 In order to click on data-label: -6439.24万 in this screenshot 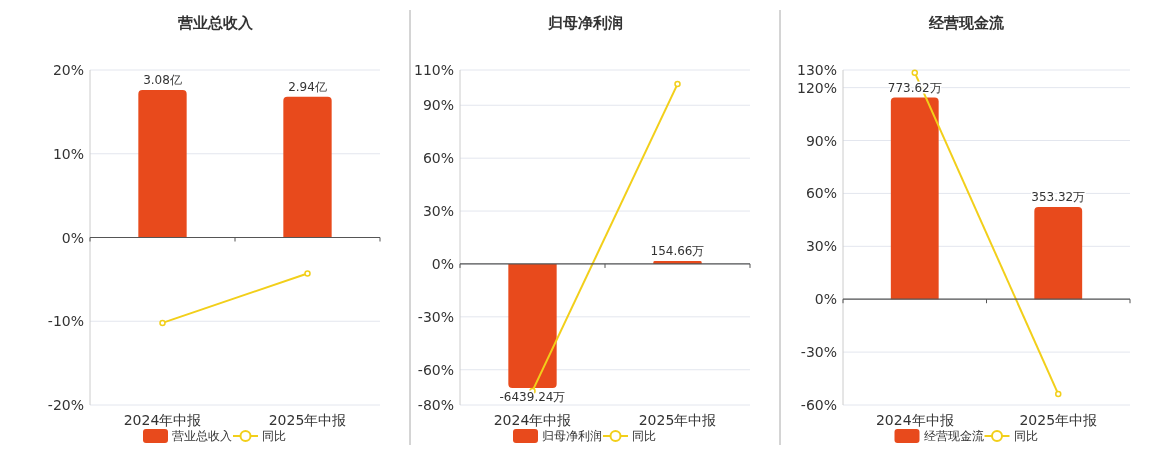, I will do `click(532, 397)`.